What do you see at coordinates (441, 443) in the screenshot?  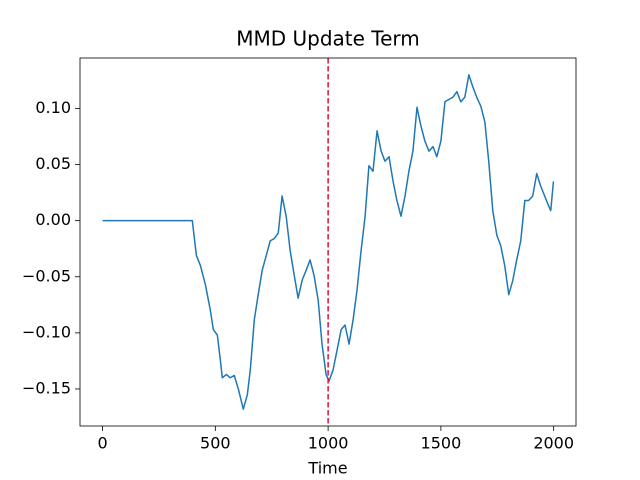 I see `x-tick-label: 1500` at bounding box center [441, 443].